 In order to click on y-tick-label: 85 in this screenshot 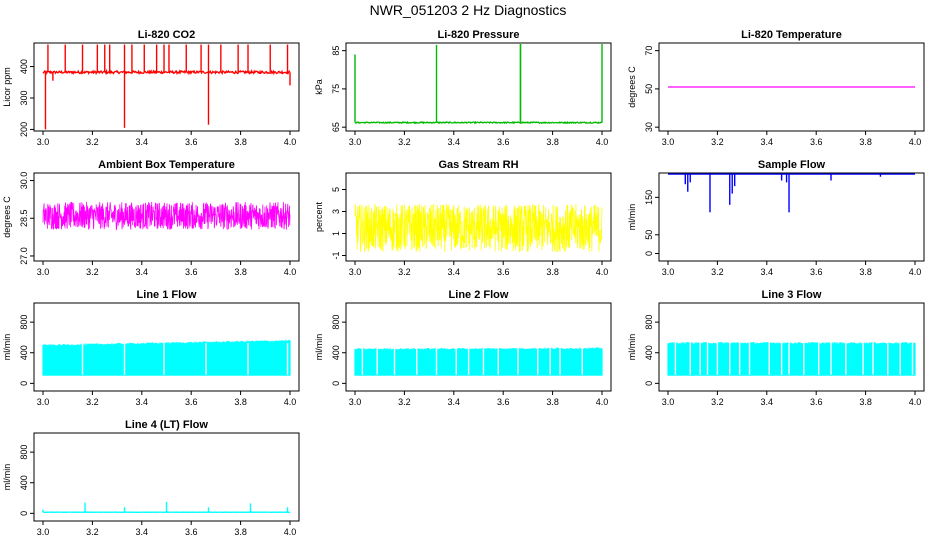, I will do `click(336, 51)`.